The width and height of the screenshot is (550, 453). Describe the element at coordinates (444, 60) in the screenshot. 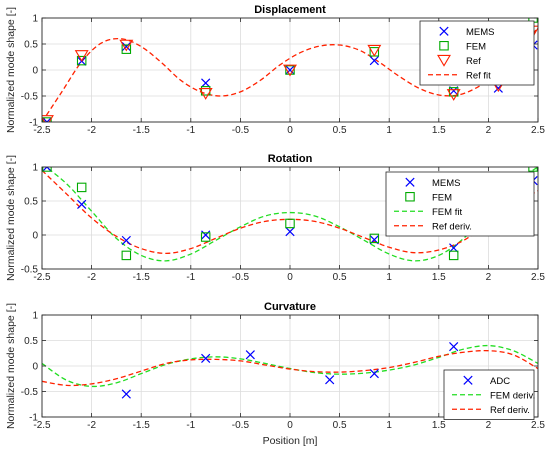

I see `legend-symbol-ref` at that location.